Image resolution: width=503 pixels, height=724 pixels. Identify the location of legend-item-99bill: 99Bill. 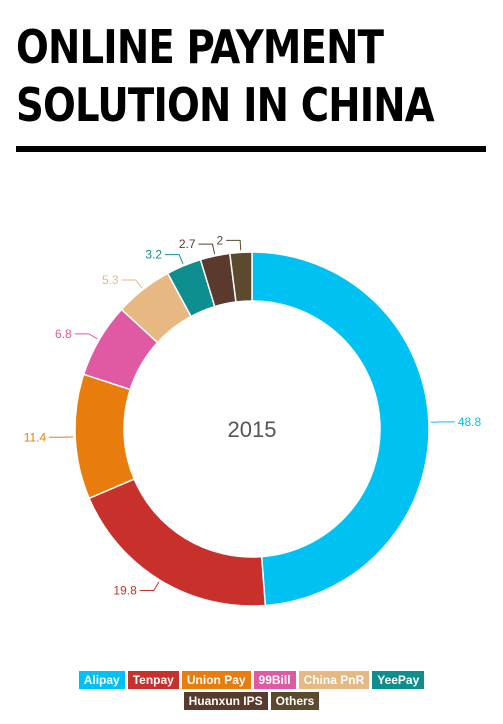
(274, 680).